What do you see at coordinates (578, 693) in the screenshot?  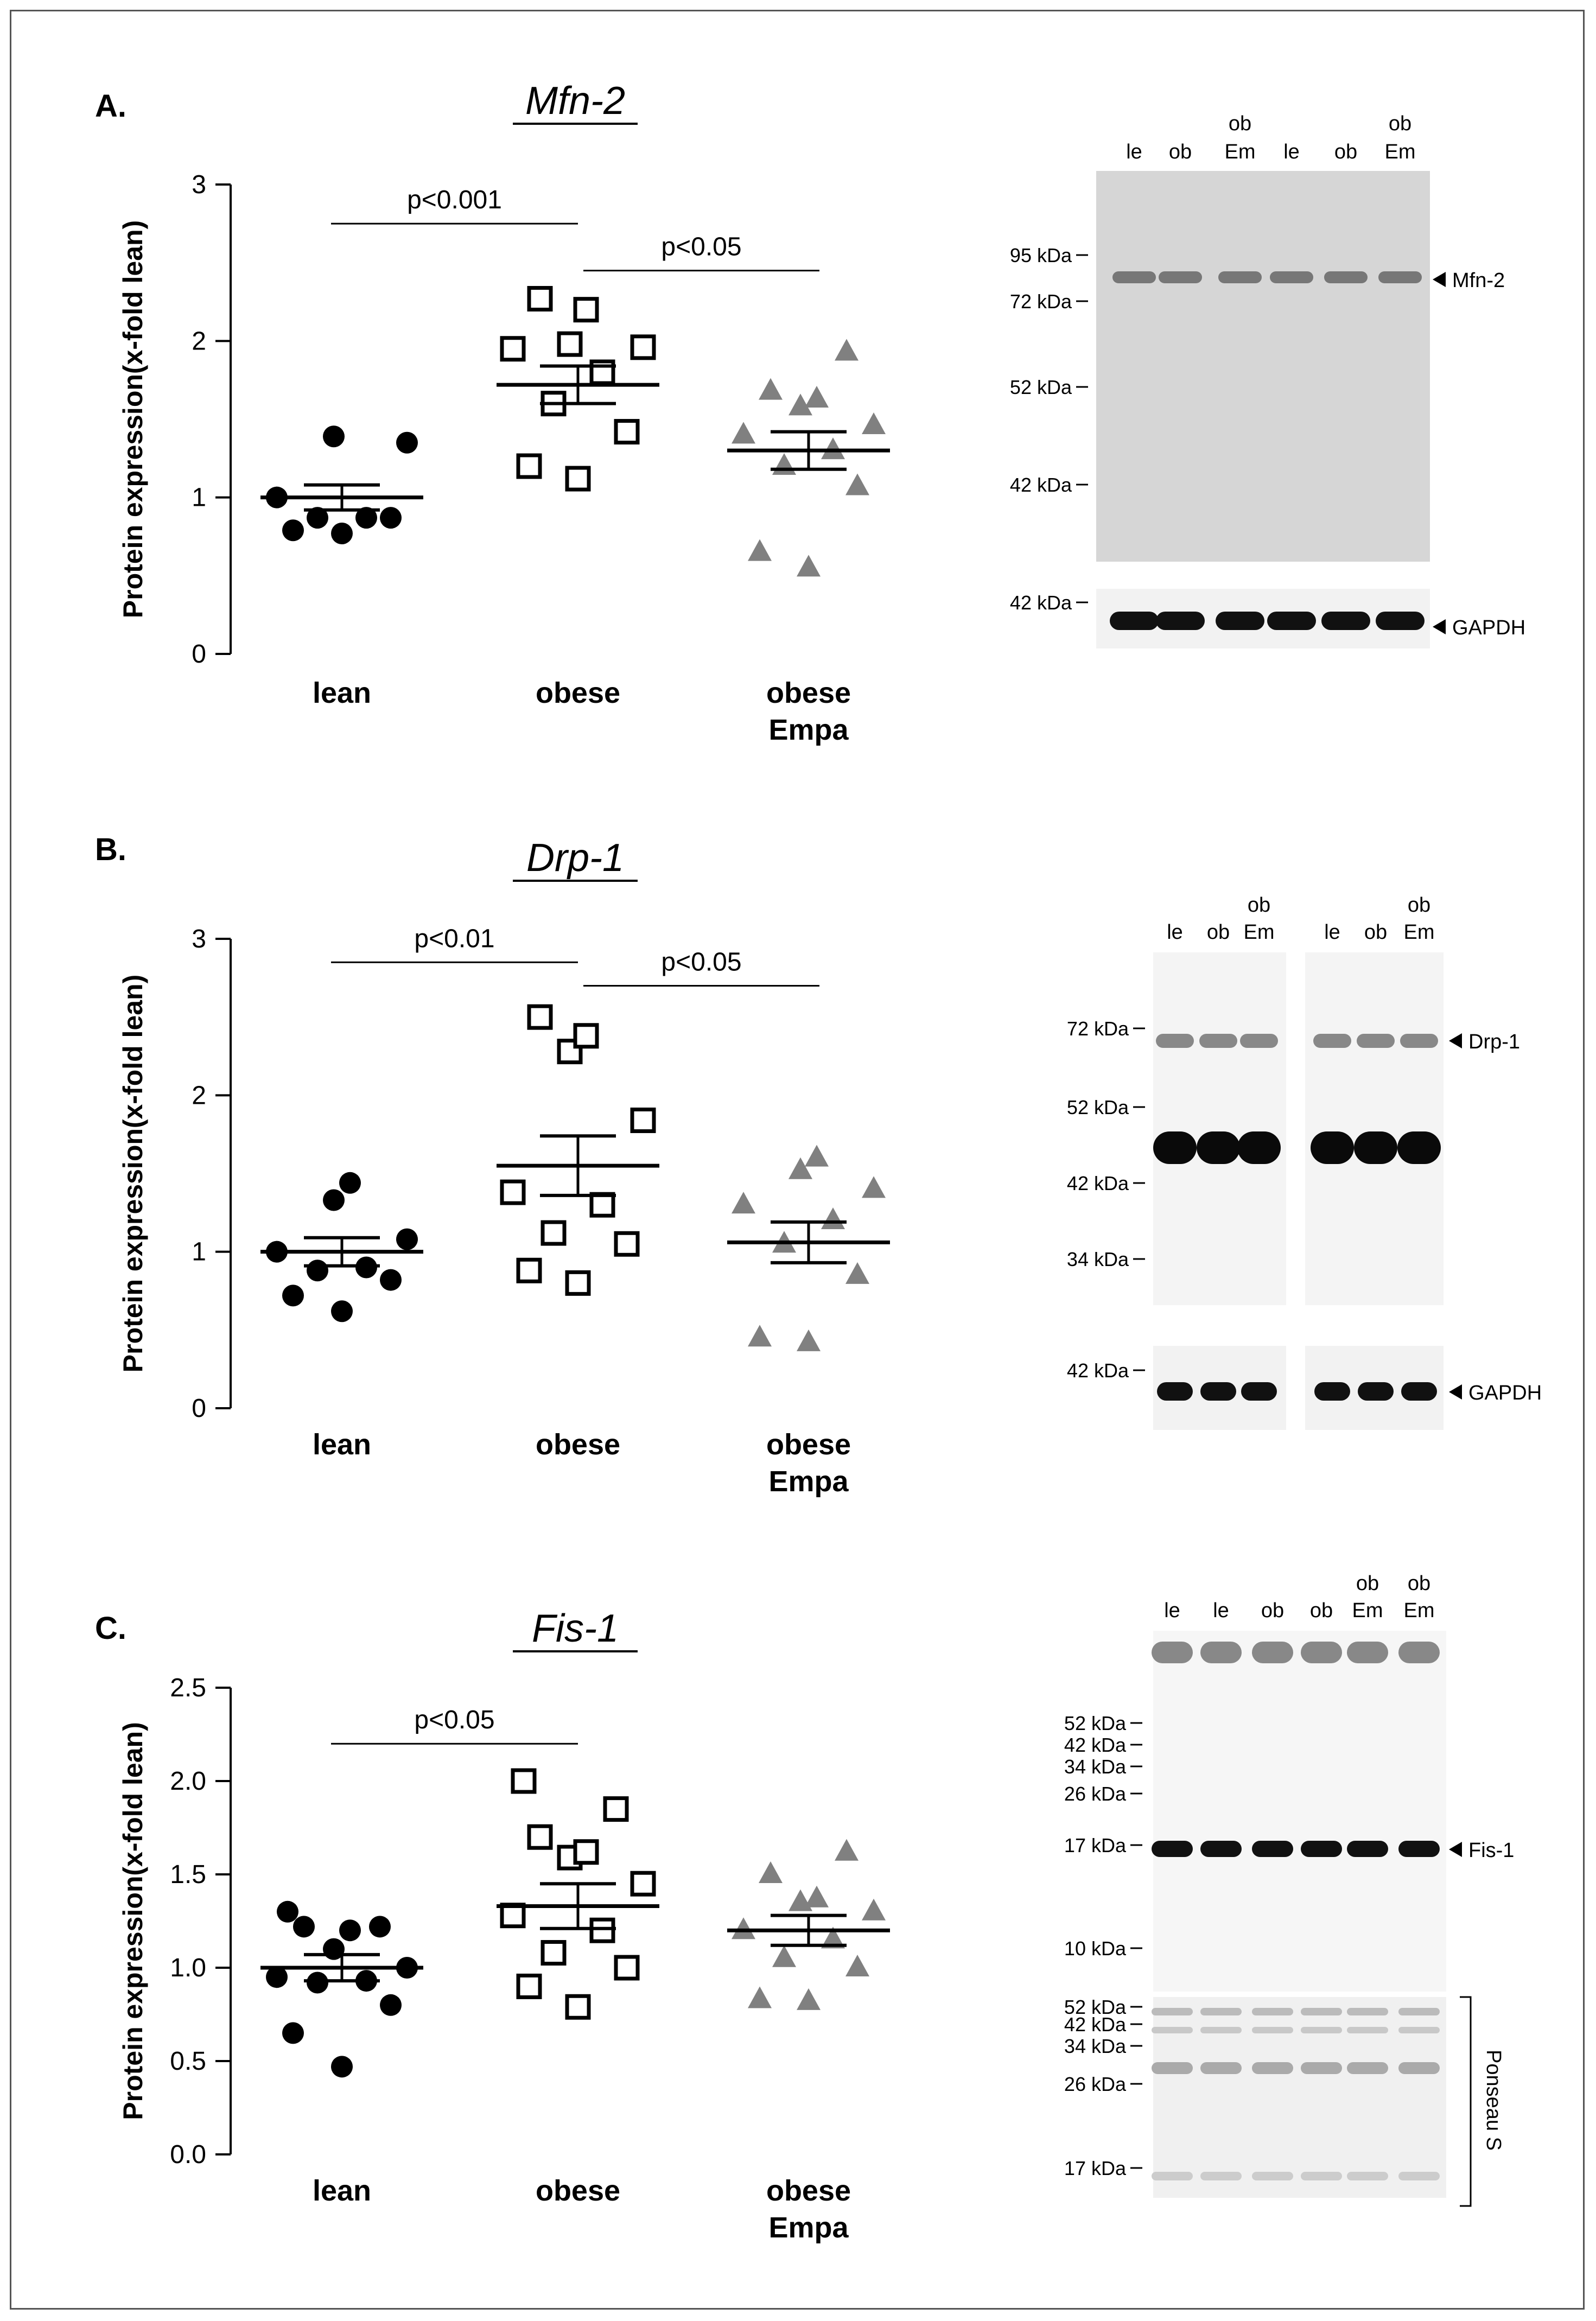 I see `x-category-label: obese` at bounding box center [578, 693].